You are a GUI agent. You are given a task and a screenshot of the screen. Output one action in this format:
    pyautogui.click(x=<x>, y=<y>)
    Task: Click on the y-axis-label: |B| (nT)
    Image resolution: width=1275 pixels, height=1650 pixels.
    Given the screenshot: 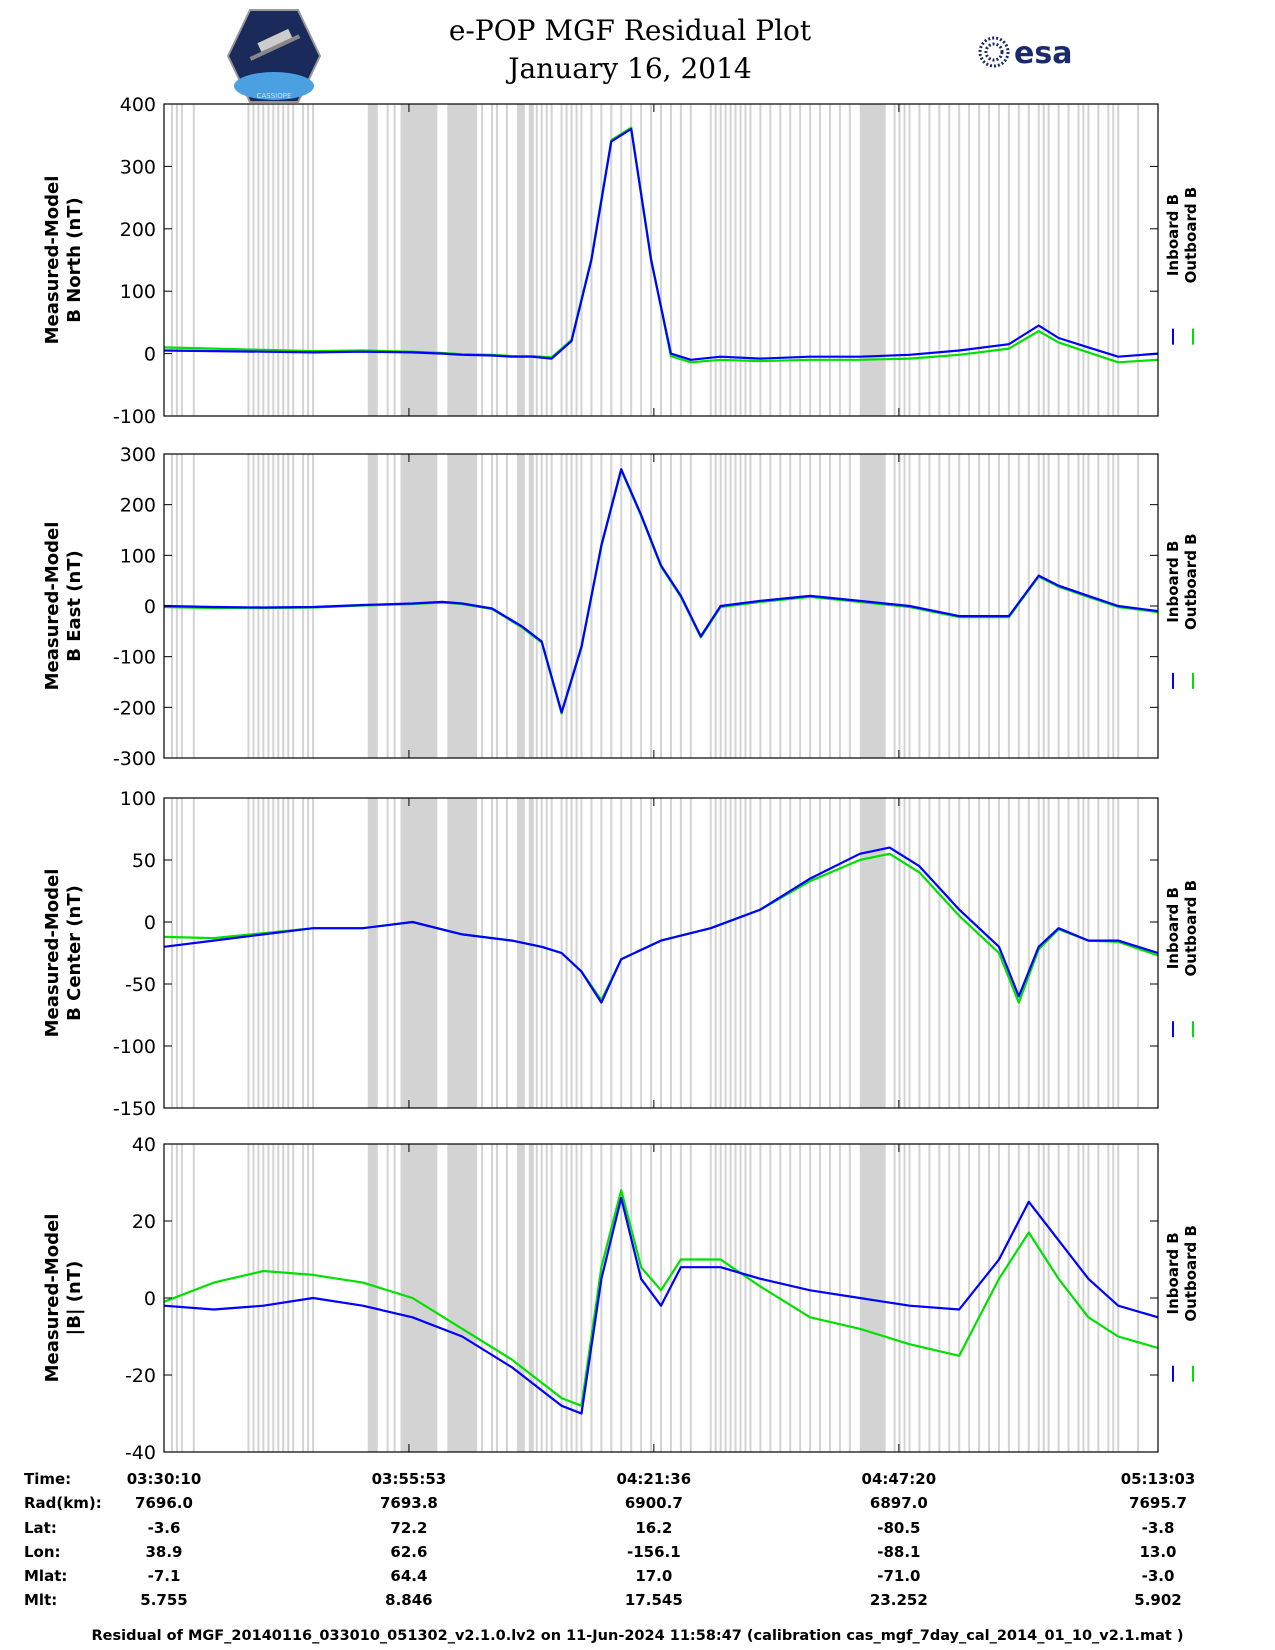 What is the action you would take?
    pyautogui.click(x=74, y=1298)
    